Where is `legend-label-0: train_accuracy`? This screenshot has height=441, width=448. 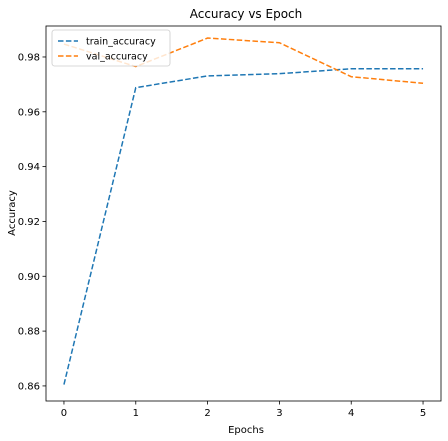
legend-label-0: train_accuracy is located at coordinates (121, 42).